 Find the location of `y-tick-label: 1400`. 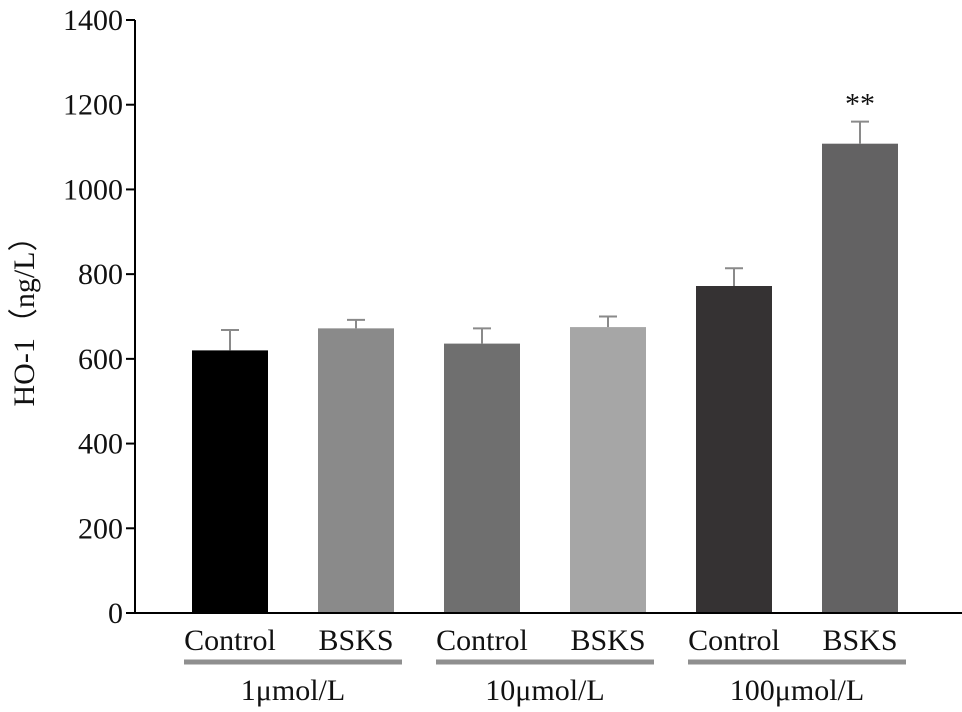

y-tick-label: 1400 is located at coordinates (93, 20).